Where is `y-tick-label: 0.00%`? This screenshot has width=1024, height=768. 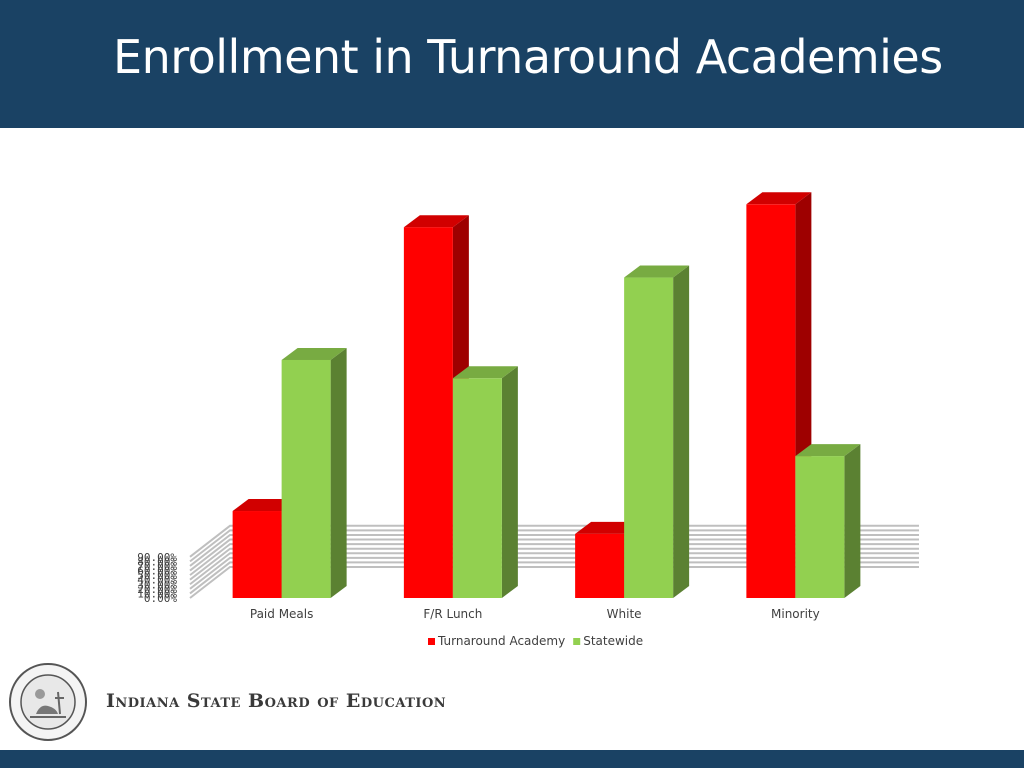 y-tick-label: 0.00% is located at coordinates (160, 598).